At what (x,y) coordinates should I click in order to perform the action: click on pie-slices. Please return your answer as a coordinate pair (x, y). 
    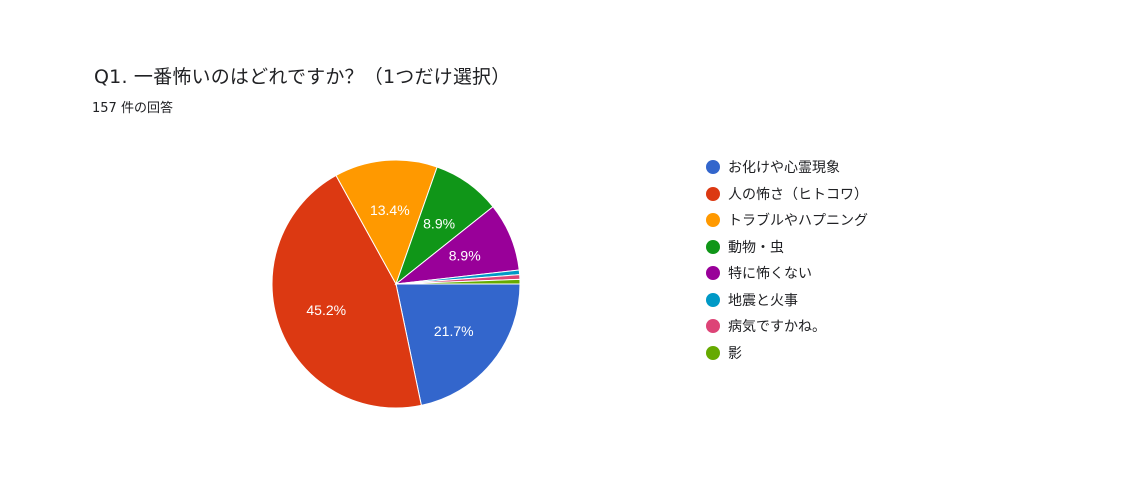
    Looking at the image, I should click on (396, 284).